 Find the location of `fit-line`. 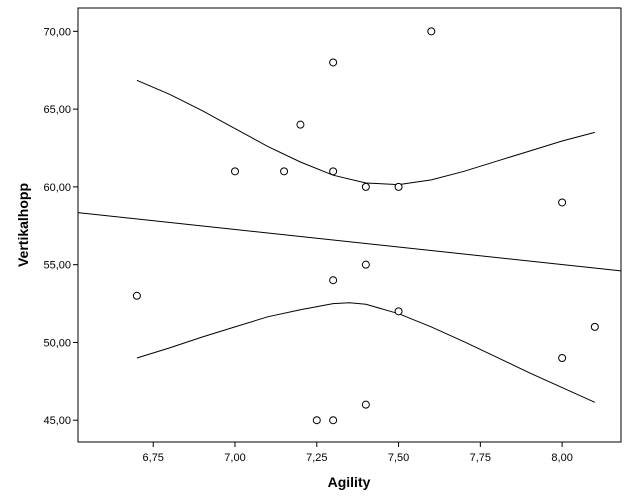

fit-line is located at coordinates (349, 242).